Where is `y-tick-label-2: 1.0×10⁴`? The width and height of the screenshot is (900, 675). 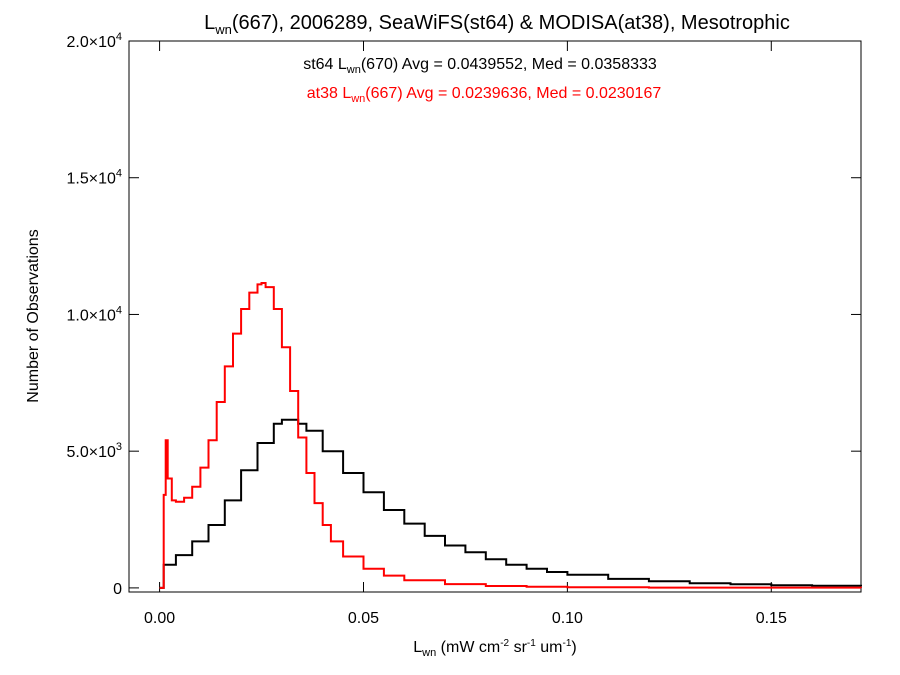 y-tick-label-2: 1.0×10⁴ is located at coordinates (94, 314).